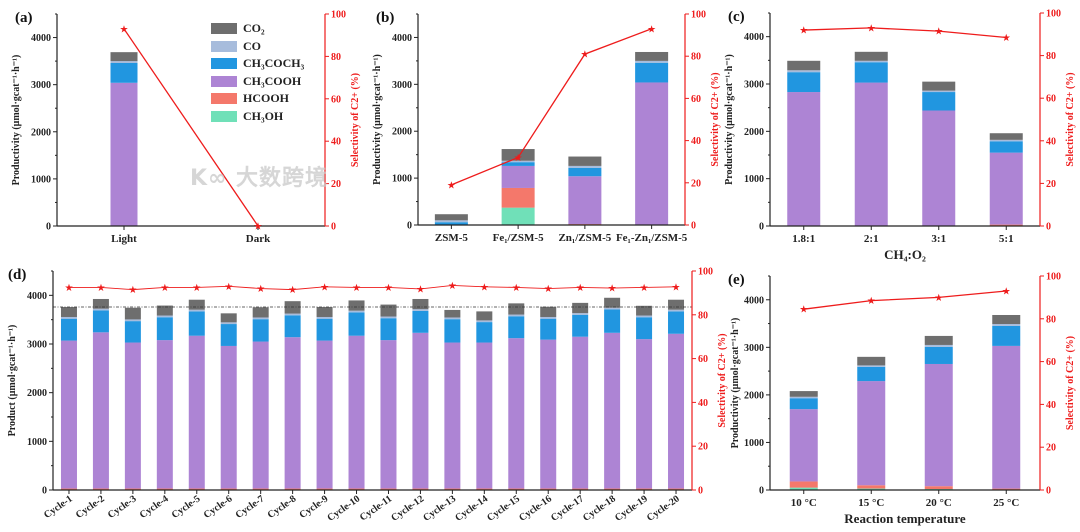 The height and width of the screenshot is (532, 1080). I want to click on legend-item-ch3oh: CH₃OH, so click(257, 117).